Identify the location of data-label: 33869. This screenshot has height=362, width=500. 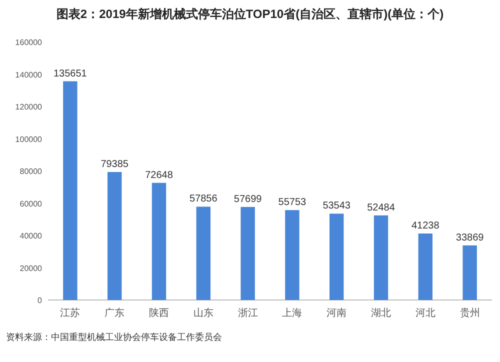
(470, 238).